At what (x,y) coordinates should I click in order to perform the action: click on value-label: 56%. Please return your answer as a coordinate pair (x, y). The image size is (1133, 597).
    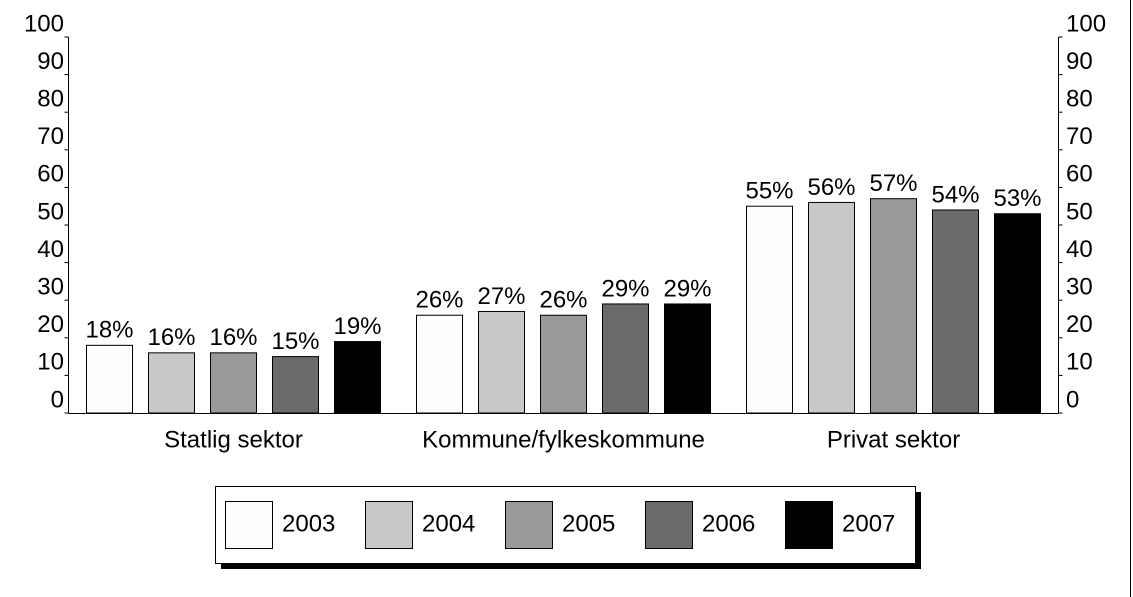
    Looking at the image, I should click on (831, 187).